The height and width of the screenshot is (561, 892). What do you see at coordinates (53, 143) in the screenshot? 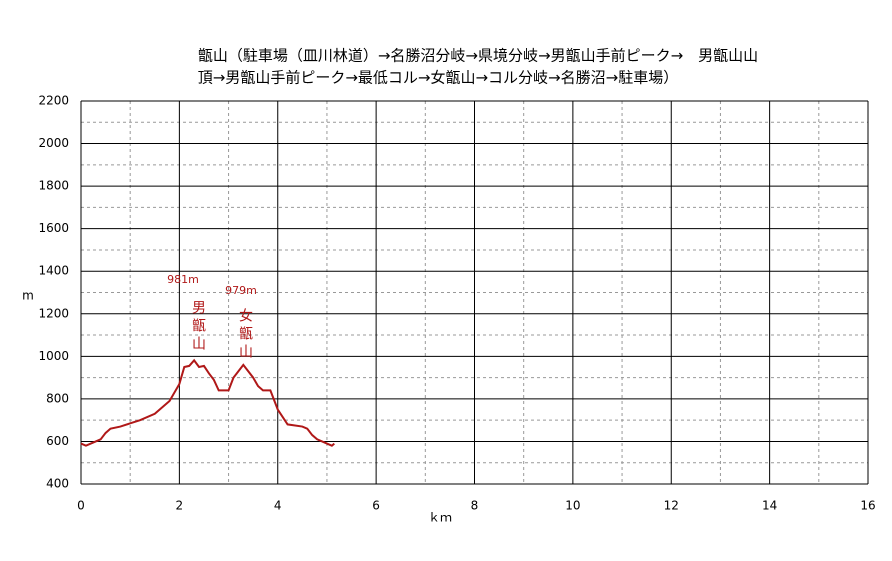
I see `y-tick-label: 2000` at bounding box center [53, 143].